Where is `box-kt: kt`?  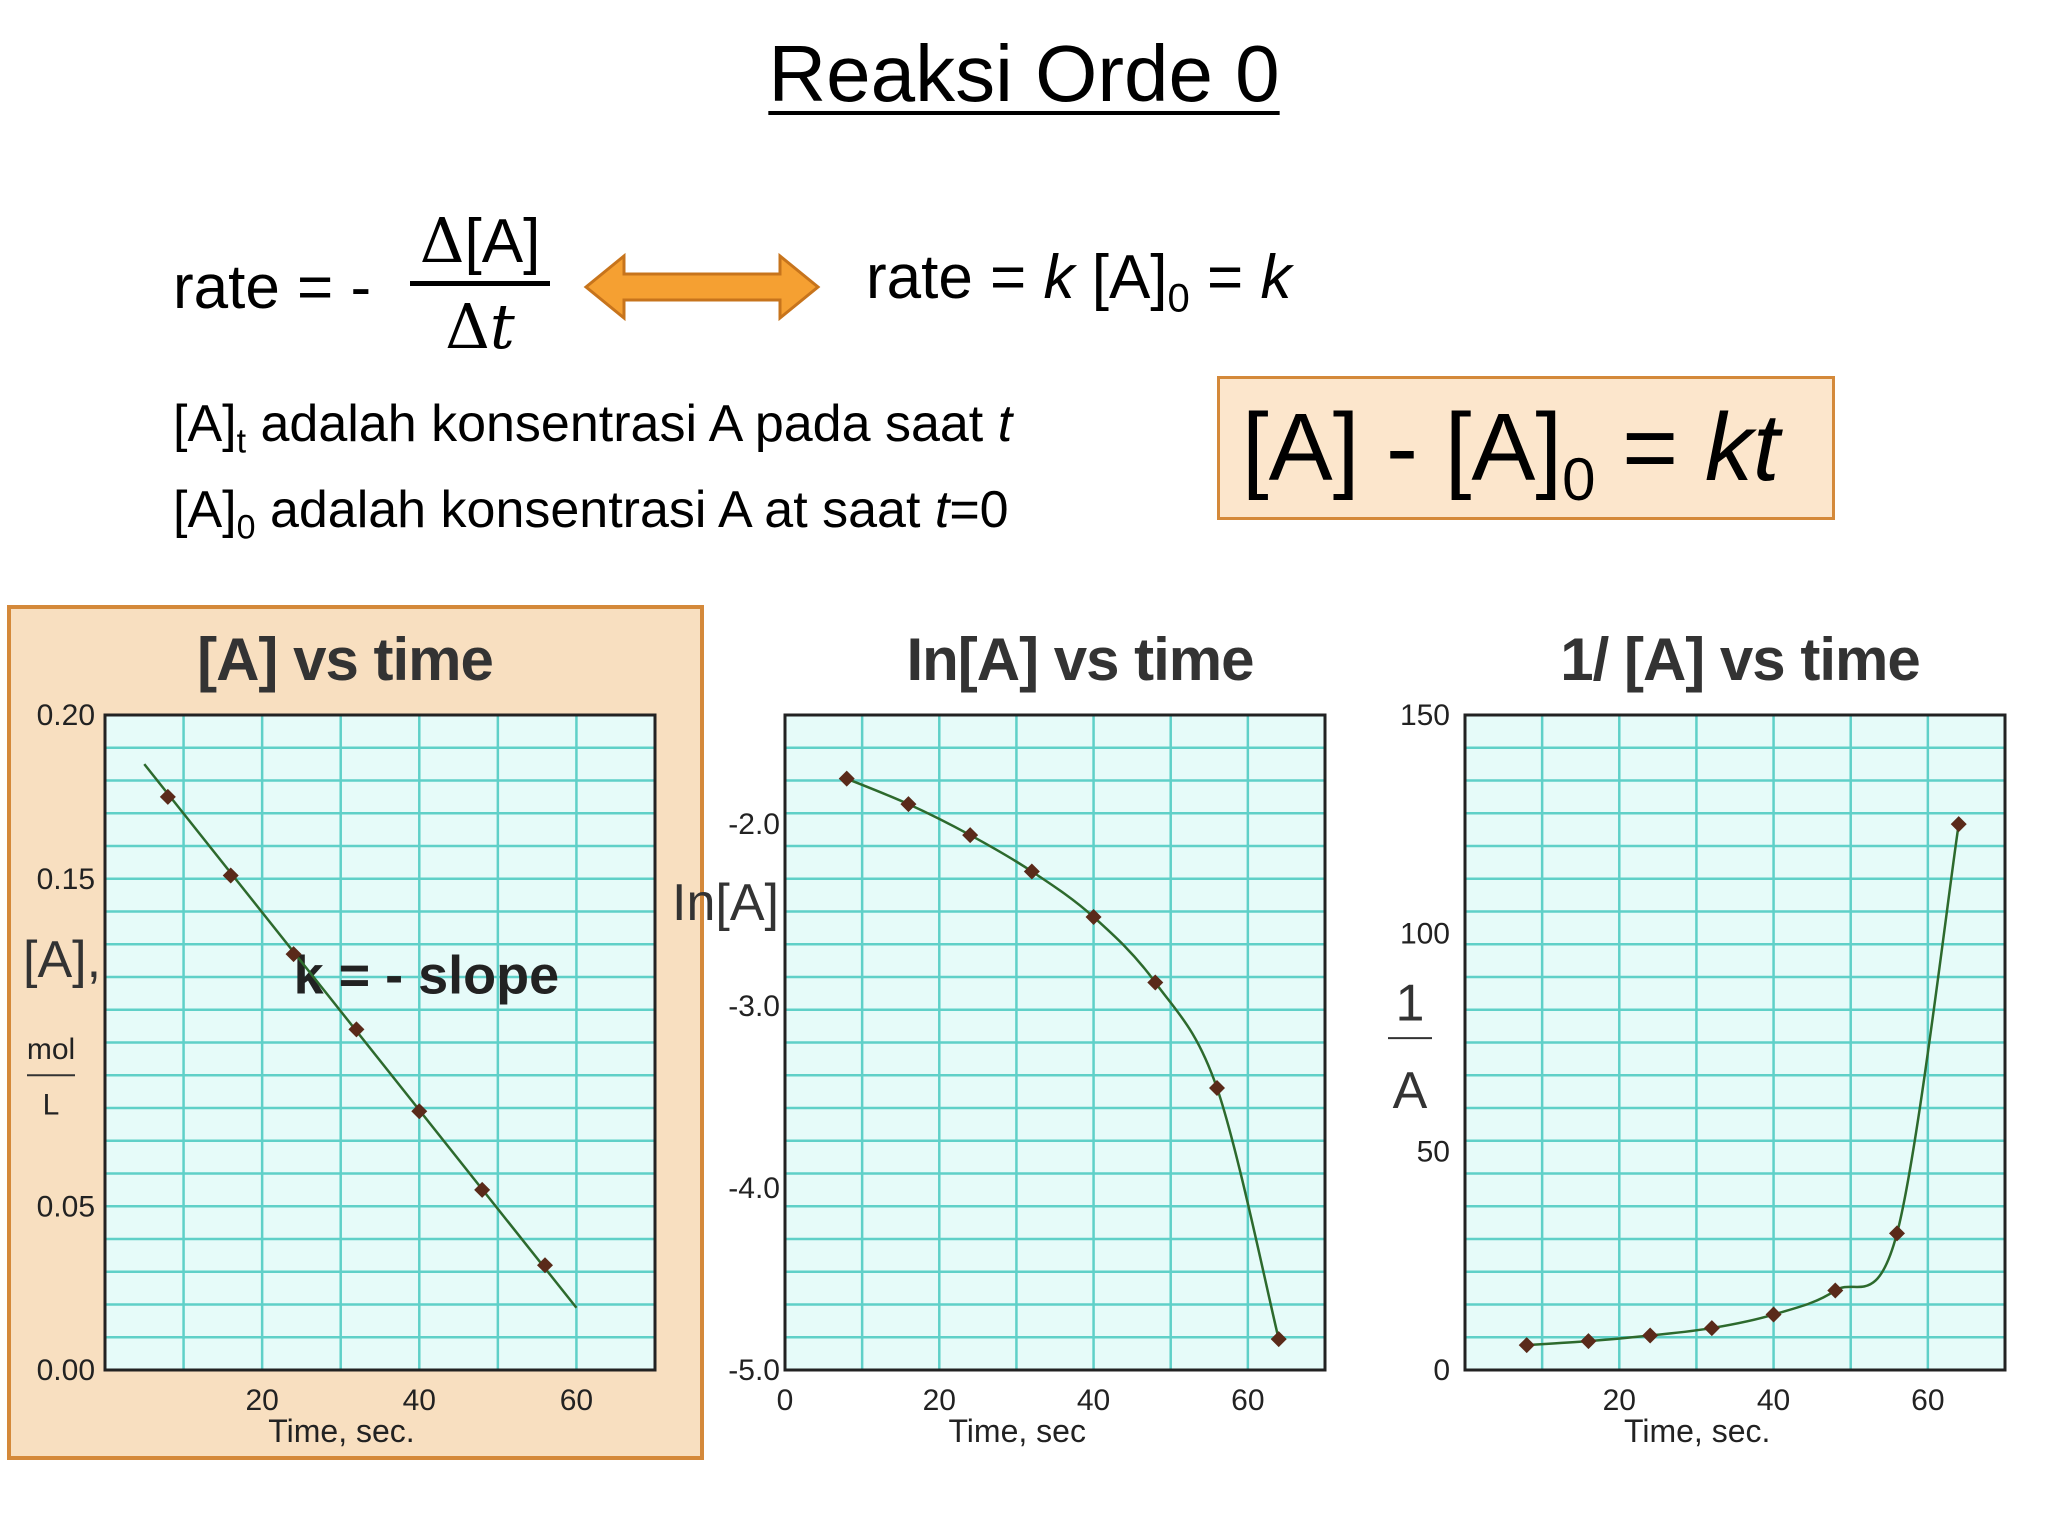
box-kt: kt is located at coordinates (1742, 447).